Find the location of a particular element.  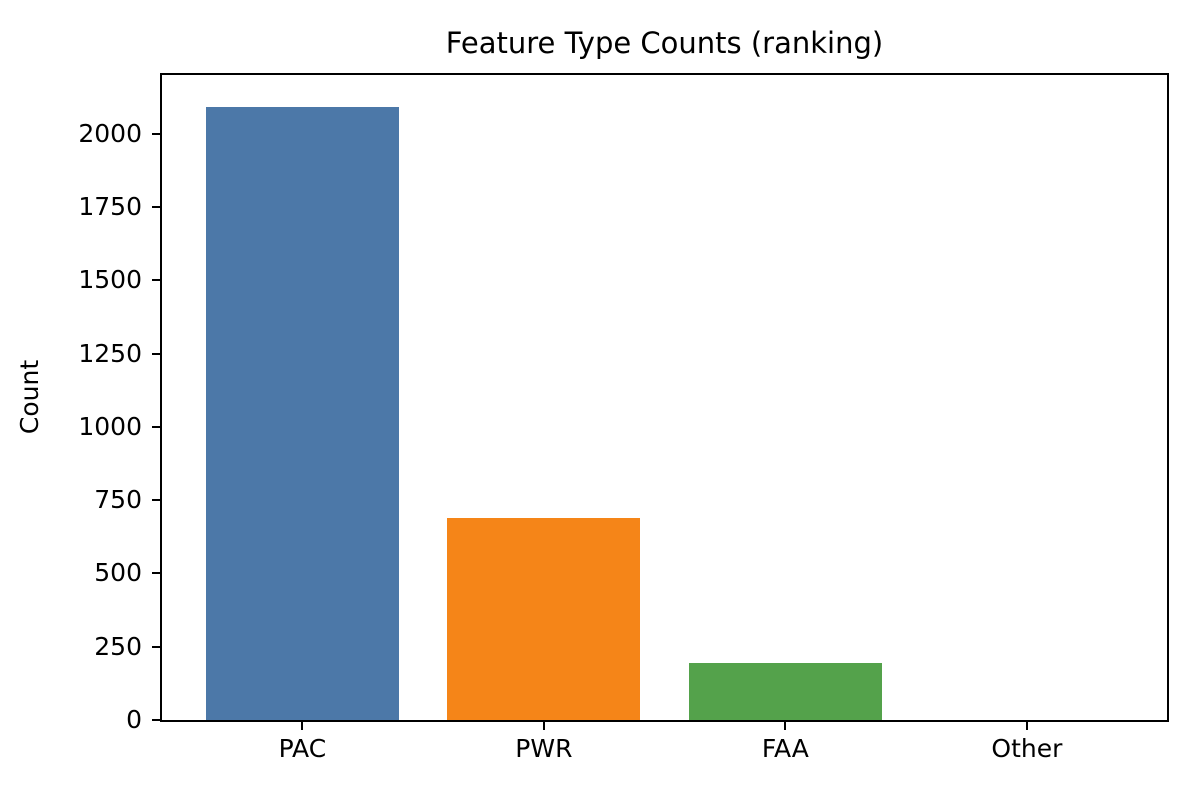

bar-pac is located at coordinates (302, 413).